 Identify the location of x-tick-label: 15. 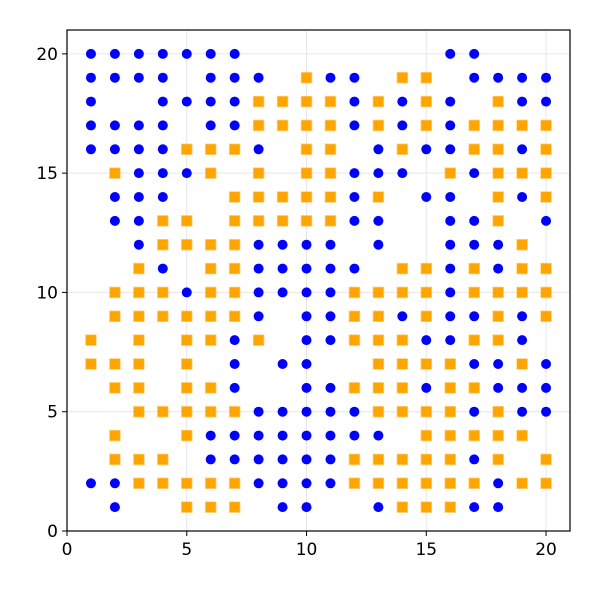
(426, 550).